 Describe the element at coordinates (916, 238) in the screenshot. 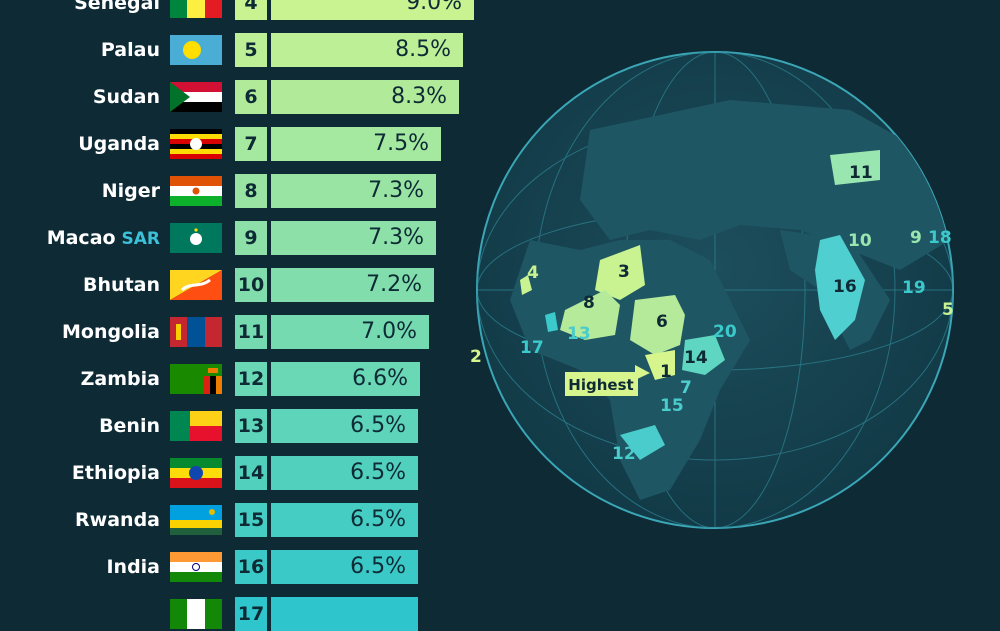

I see `map-label-9: 9` at that location.